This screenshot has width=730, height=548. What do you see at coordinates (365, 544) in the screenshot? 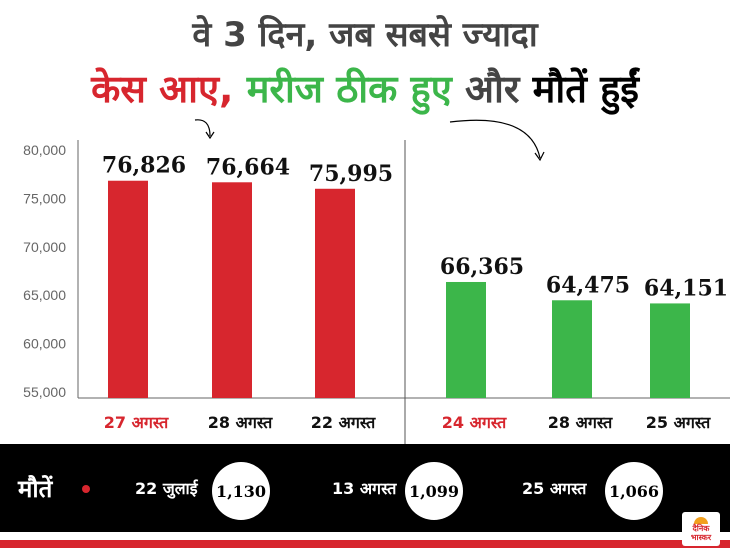
I see `bottom-accent-bar` at bounding box center [365, 544].